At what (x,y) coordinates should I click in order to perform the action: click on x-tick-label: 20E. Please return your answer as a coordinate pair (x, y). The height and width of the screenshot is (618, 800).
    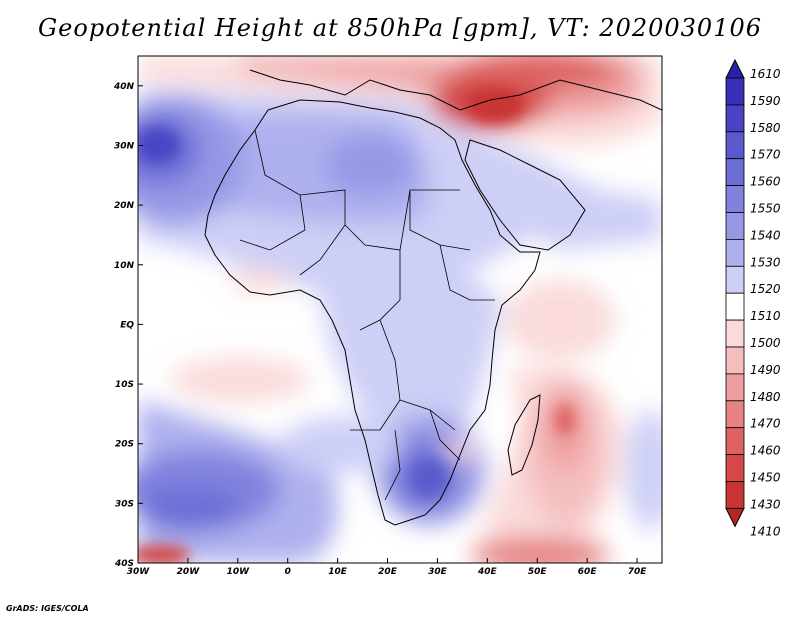
    Looking at the image, I should click on (388, 572).